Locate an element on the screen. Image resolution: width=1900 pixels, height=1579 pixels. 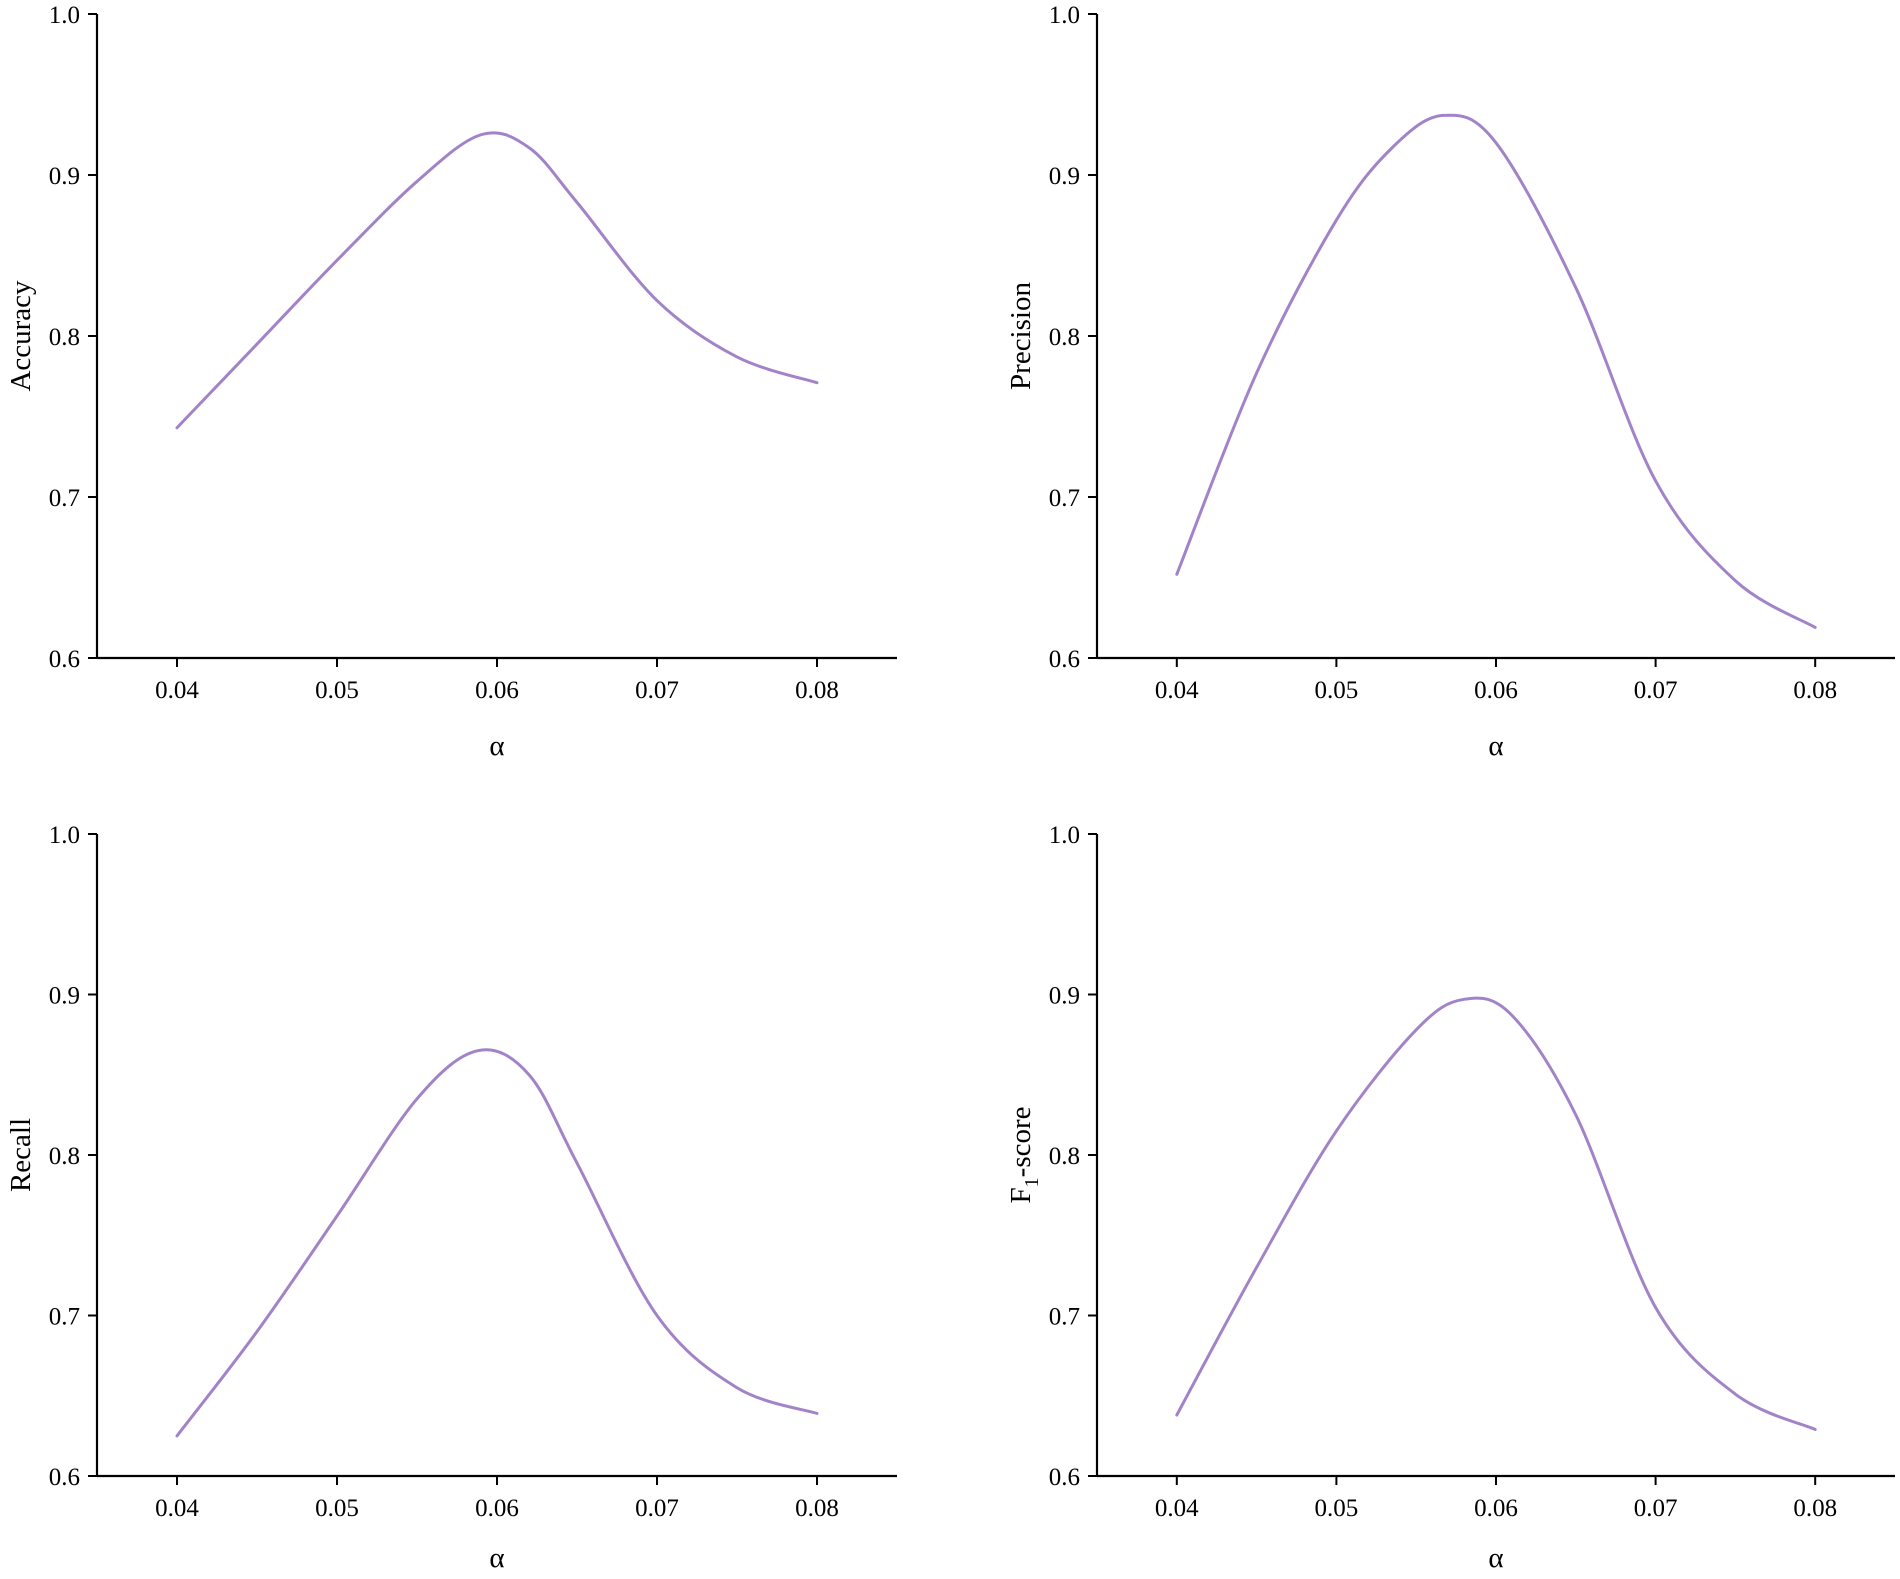
y-axis-label-subscript: 1 is located at coordinates (1032, 1182).